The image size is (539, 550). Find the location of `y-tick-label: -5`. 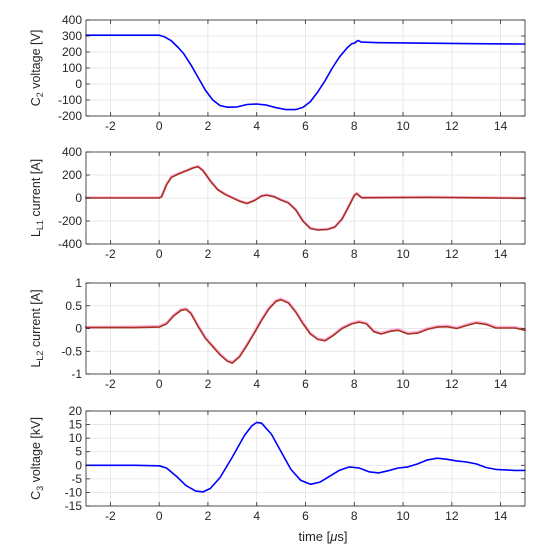

y-tick-label: -5 is located at coordinates (76, 479).